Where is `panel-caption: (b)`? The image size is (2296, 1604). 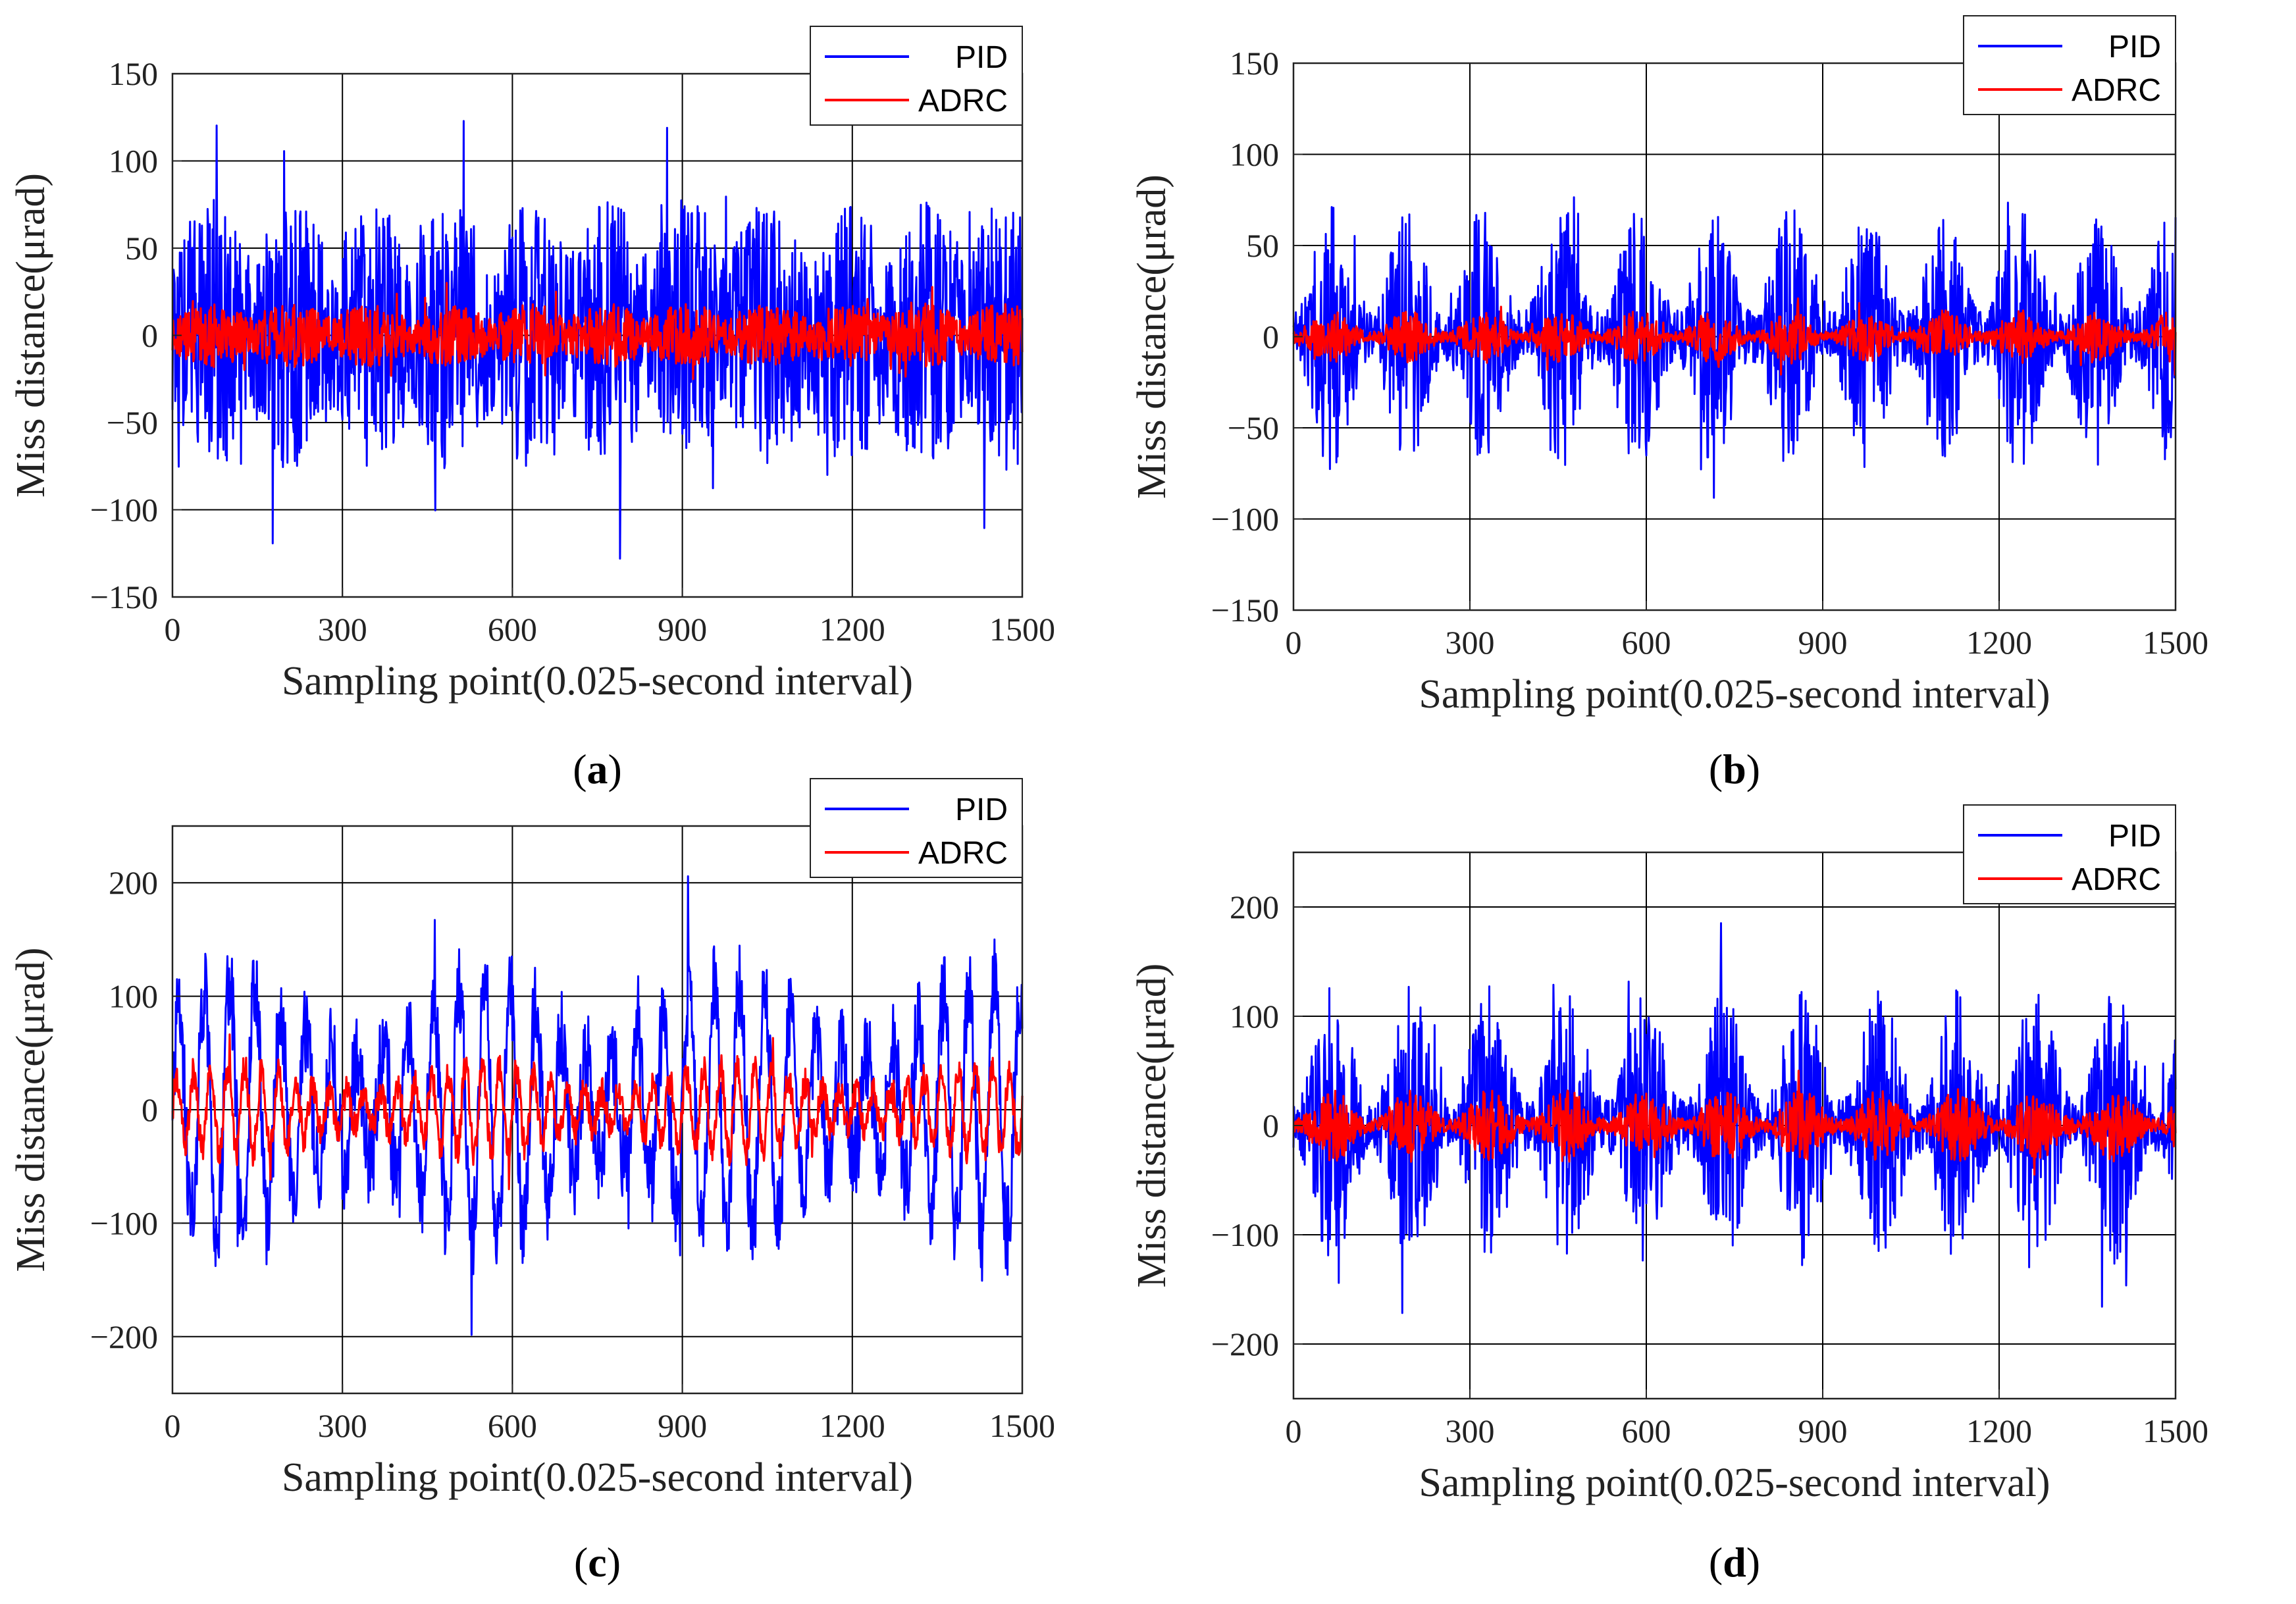
panel-caption: (b) is located at coordinates (1734, 769).